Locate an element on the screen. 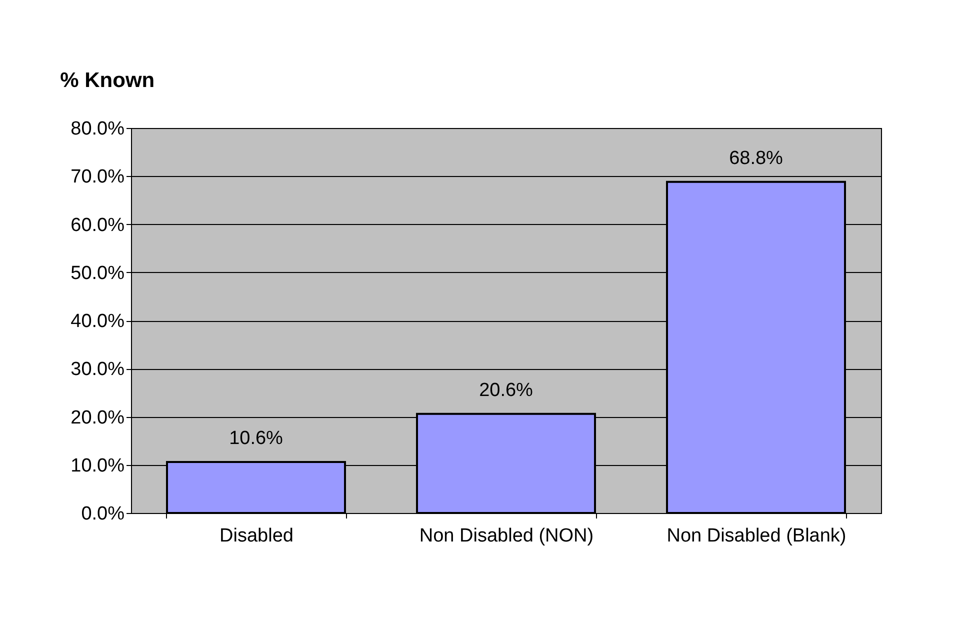 The image size is (968, 623). data-label: 20.6% is located at coordinates (506, 390).